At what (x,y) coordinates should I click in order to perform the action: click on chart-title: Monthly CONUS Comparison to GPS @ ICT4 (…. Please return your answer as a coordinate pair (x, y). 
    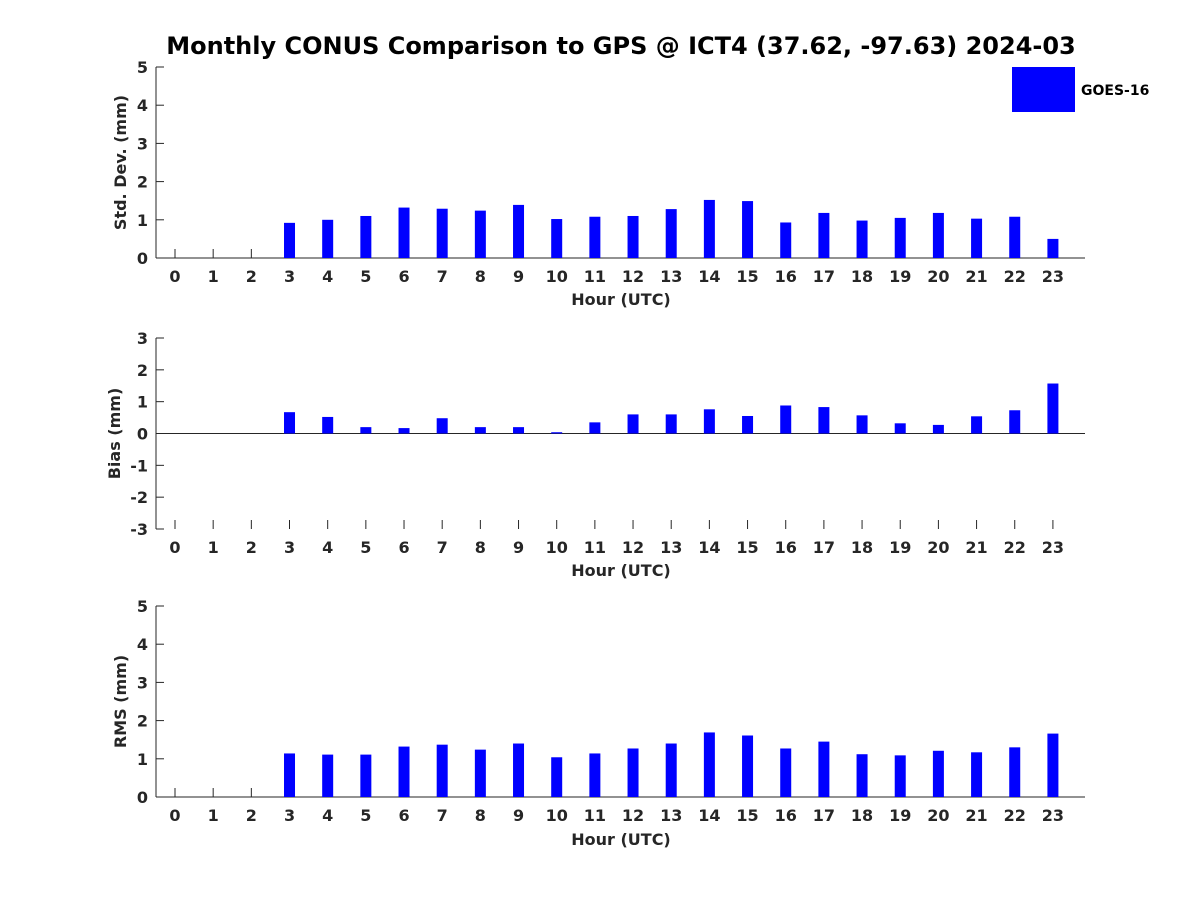
    Looking at the image, I should click on (621, 46).